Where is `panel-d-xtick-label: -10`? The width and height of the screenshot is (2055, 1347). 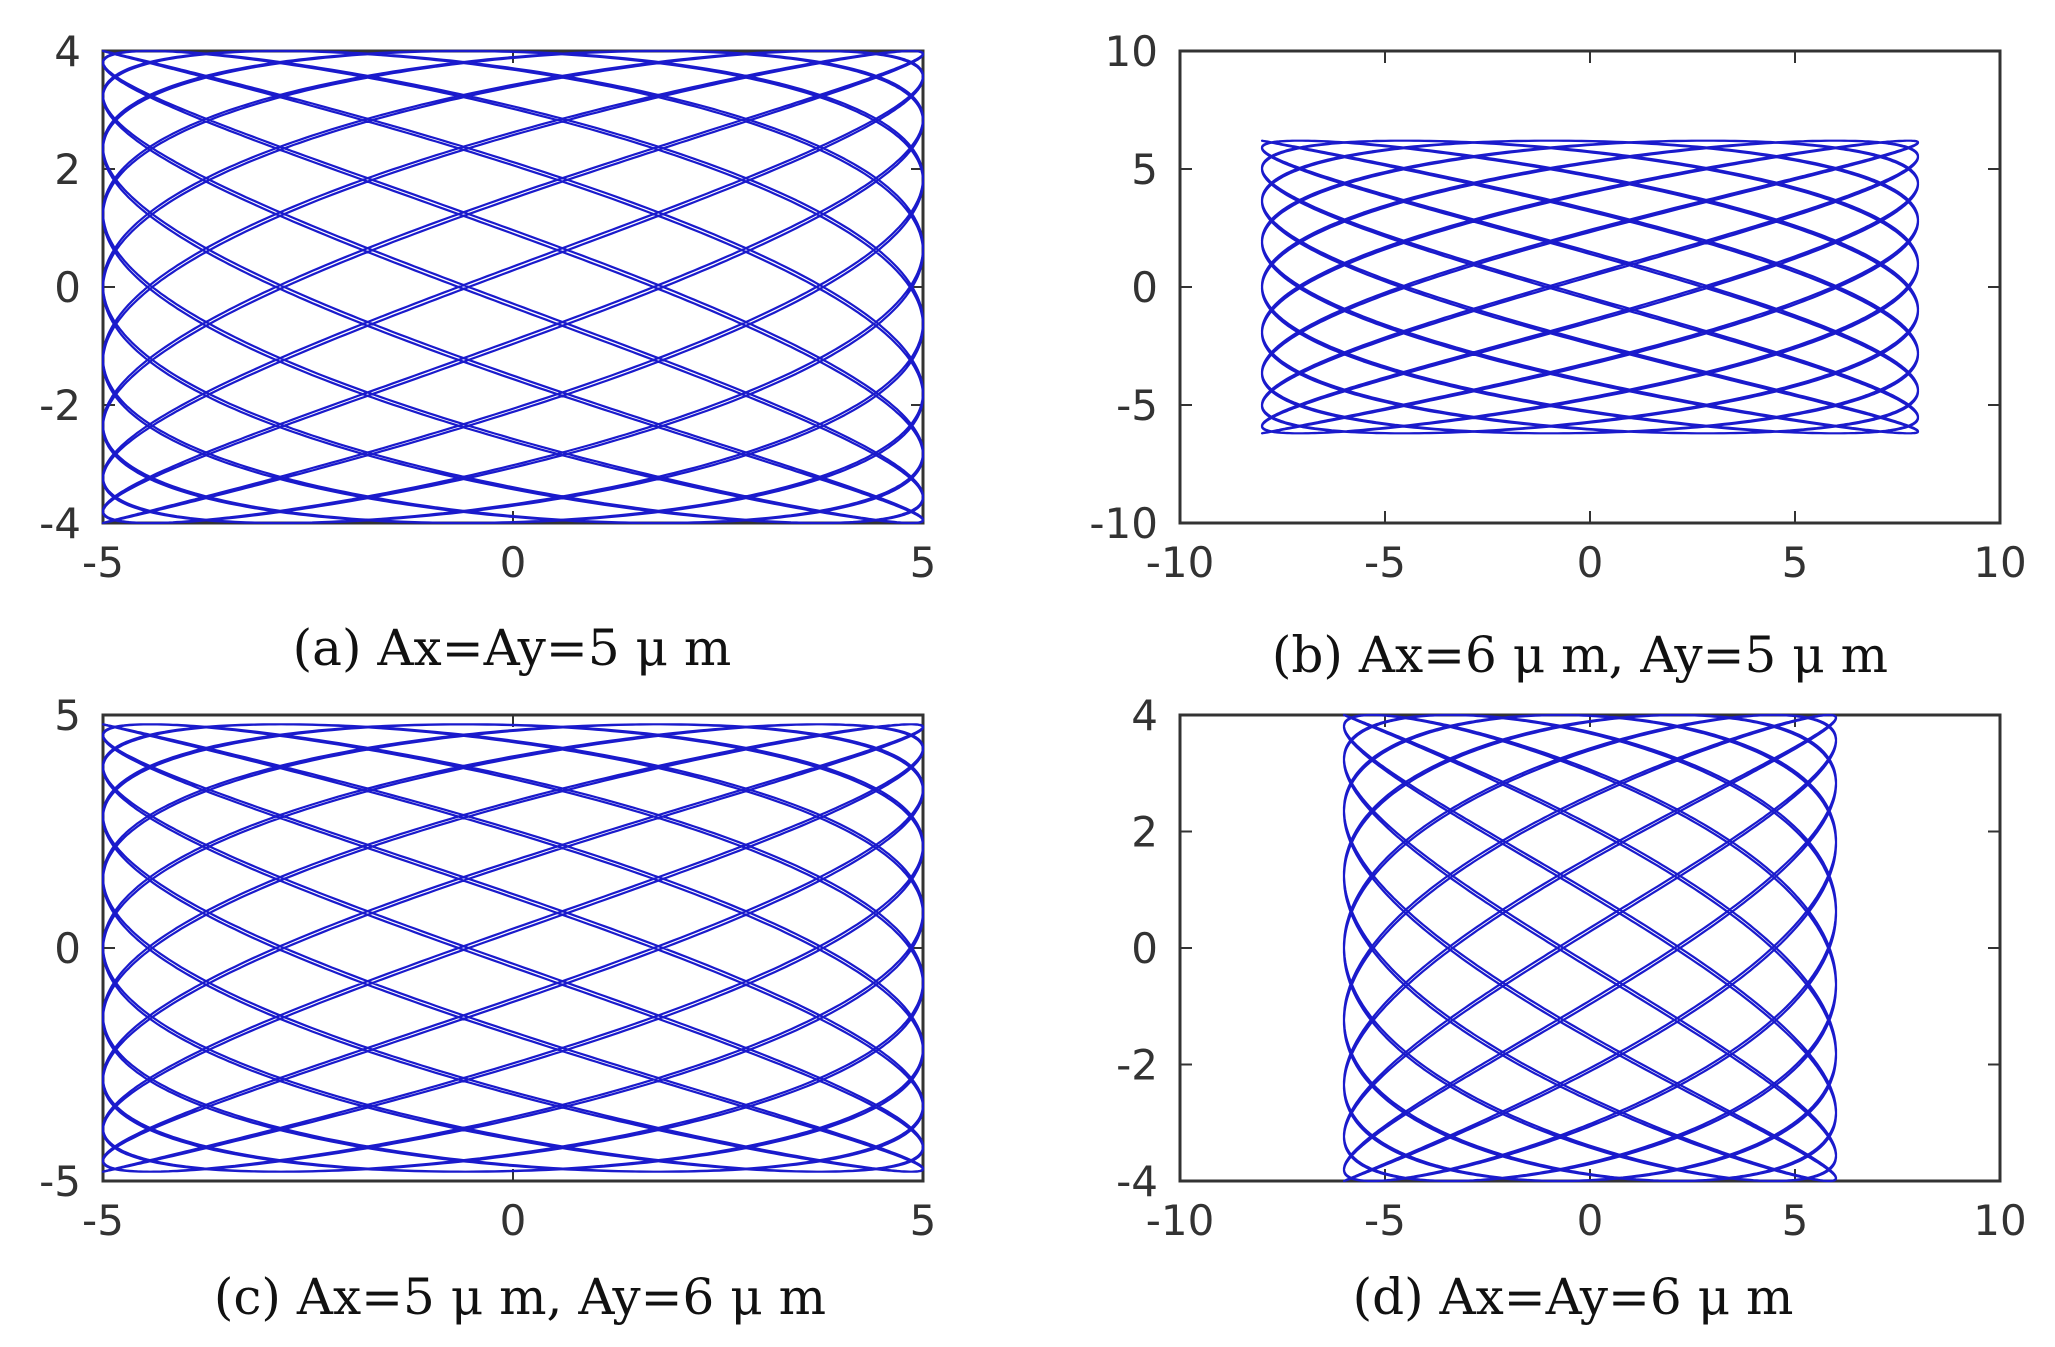
panel-d-xtick-label: -10 is located at coordinates (1180, 1220).